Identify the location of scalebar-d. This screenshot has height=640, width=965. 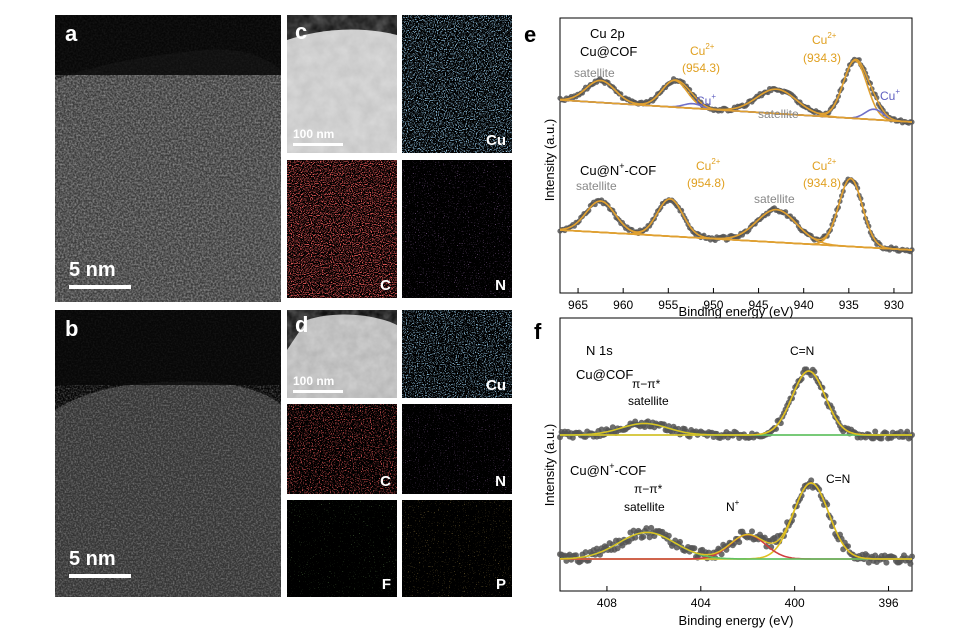
(318, 391).